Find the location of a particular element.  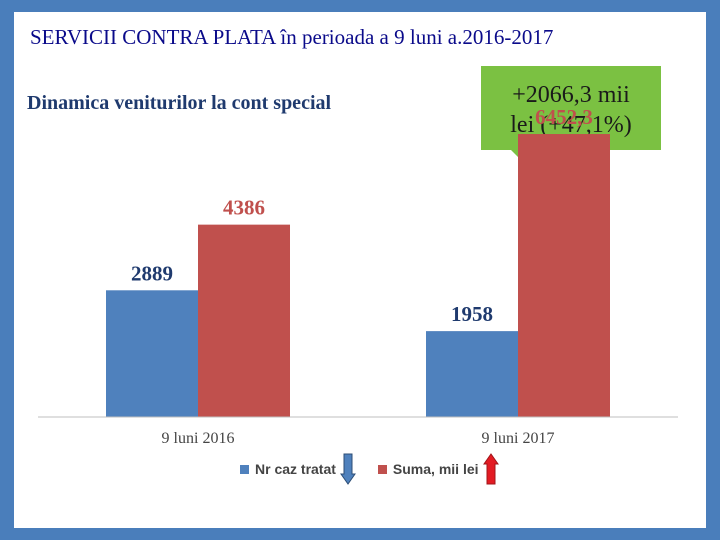

x-tick-label-0: 9 luni 2016 is located at coordinates (198, 438).